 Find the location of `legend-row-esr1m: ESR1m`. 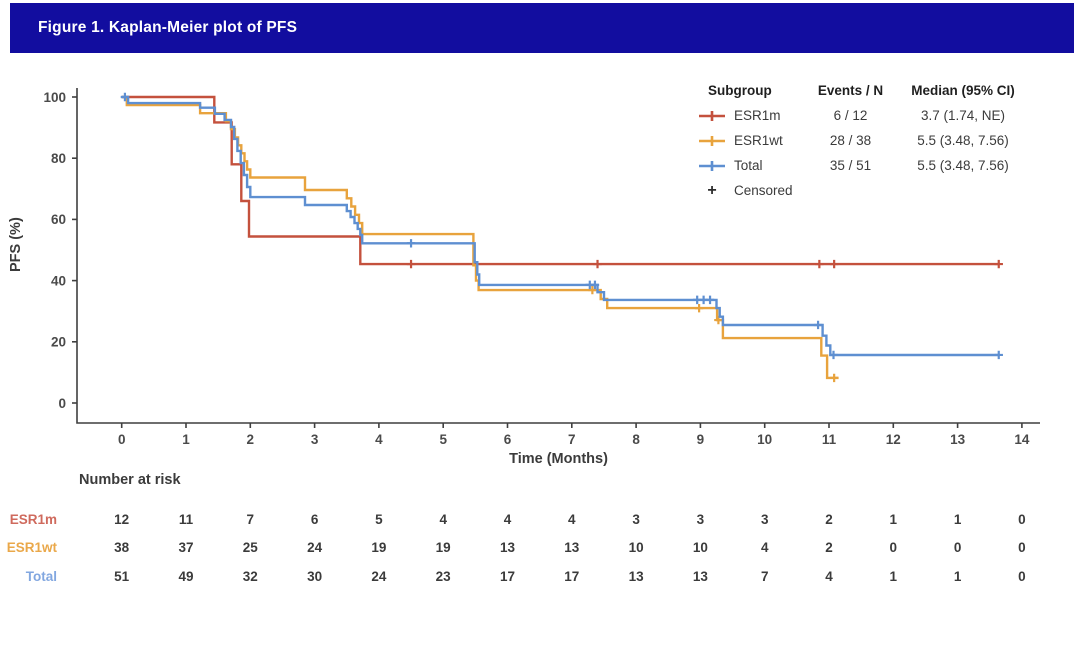

legend-row-esr1m: ESR1m is located at coordinates (750, 115).